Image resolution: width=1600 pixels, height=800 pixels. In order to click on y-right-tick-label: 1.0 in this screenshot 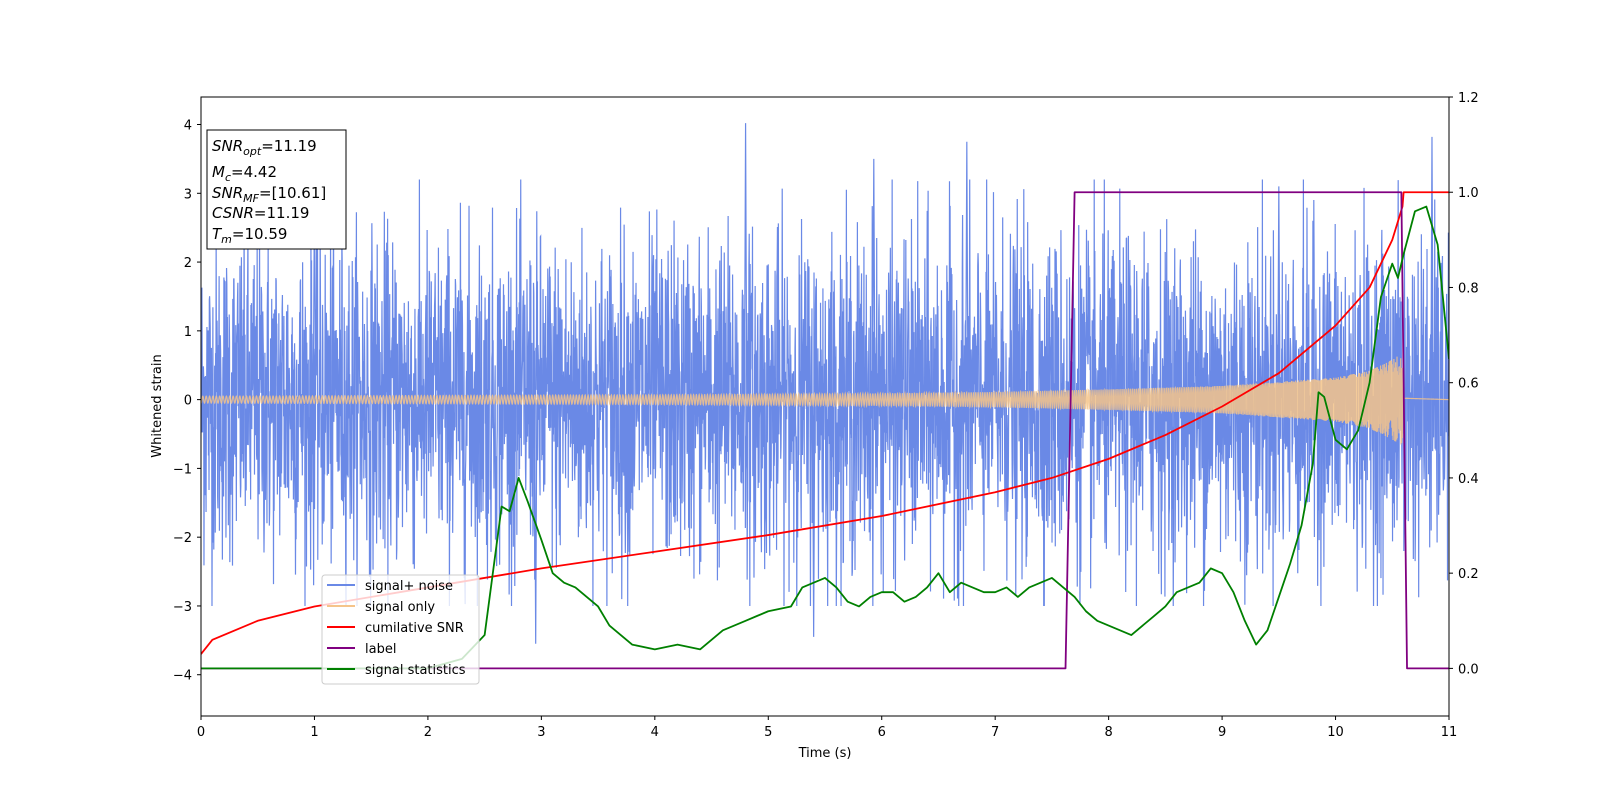, I will do `click(1468, 193)`.